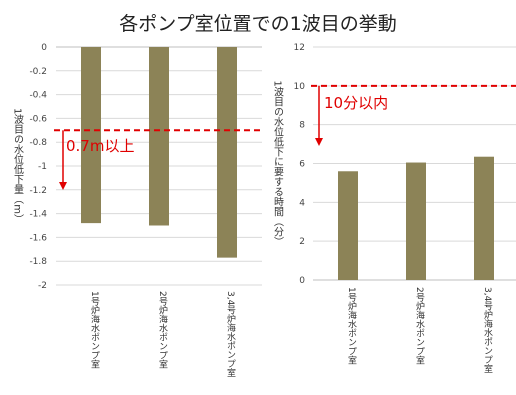 The image size is (516, 395). What do you see at coordinates (38, 238) in the screenshot?
I see `y-tick-label: -1.6` at bounding box center [38, 238].